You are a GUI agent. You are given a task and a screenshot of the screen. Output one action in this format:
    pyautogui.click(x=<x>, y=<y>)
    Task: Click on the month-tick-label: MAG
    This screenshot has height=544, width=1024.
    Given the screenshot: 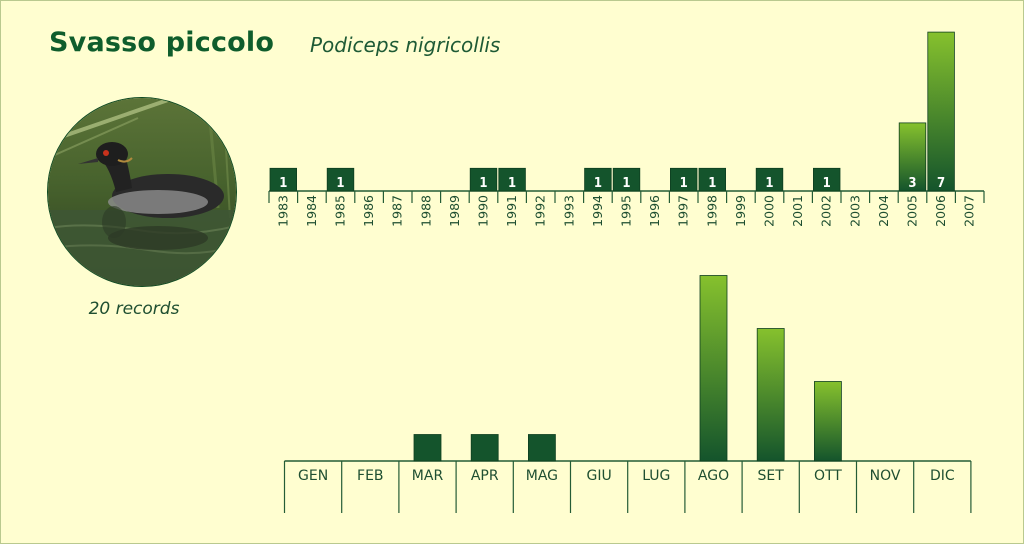 What is the action you would take?
    pyautogui.click(x=542, y=476)
    